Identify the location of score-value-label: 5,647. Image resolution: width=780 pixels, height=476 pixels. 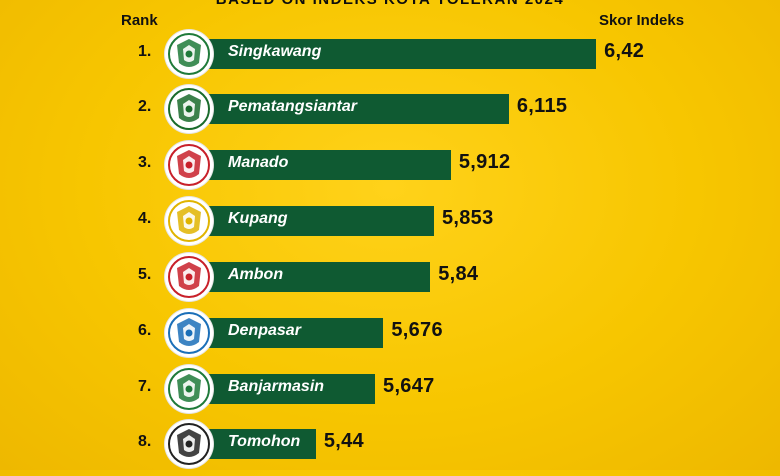
(409, 386).